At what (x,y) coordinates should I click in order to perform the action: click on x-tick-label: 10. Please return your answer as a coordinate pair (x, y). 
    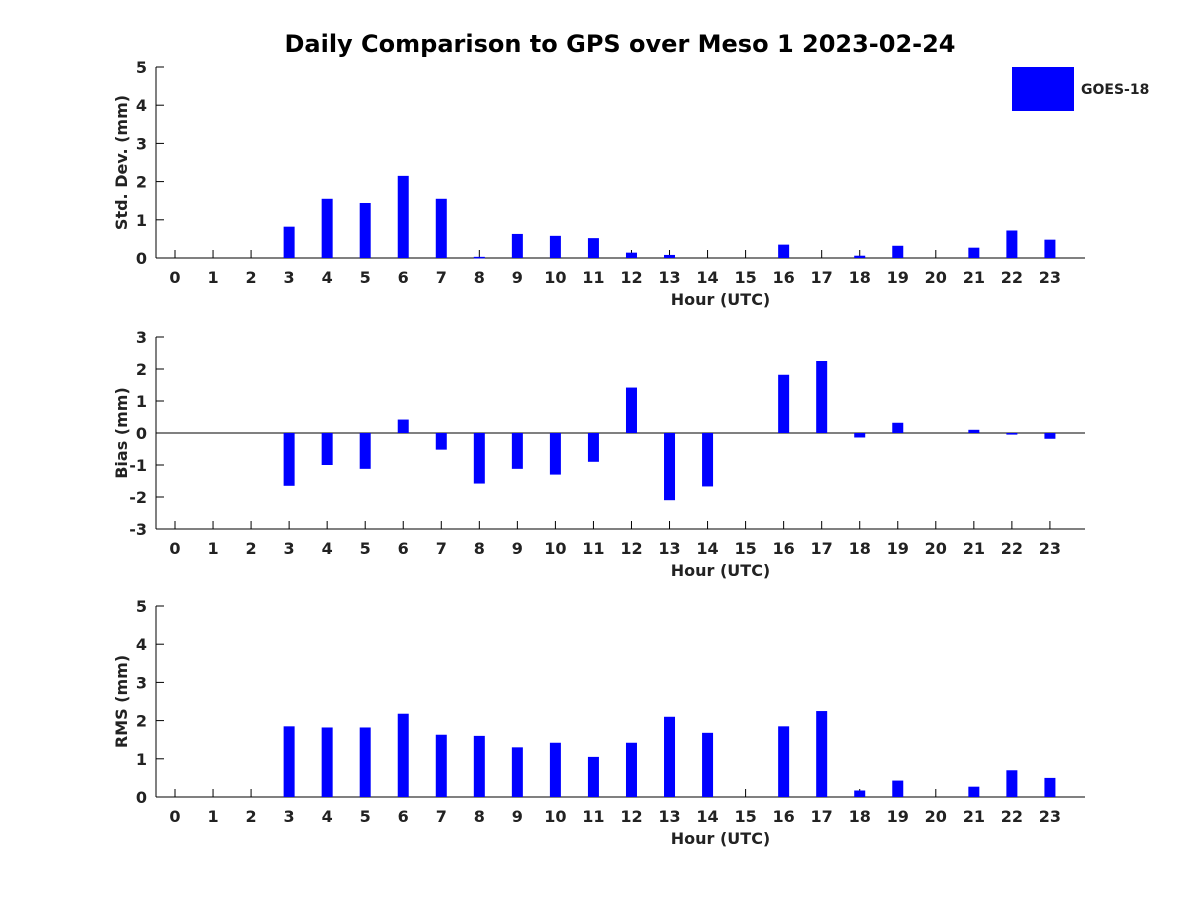
    Looking at the image, I should click on (555, 548).